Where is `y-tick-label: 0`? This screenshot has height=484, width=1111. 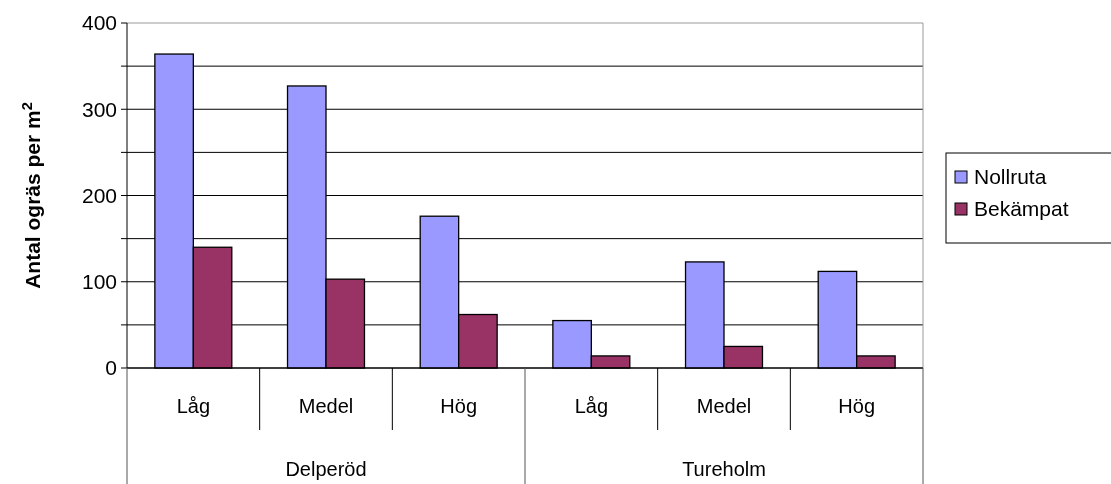 y-tick-label: 0 is located at coordinates (111, 368).